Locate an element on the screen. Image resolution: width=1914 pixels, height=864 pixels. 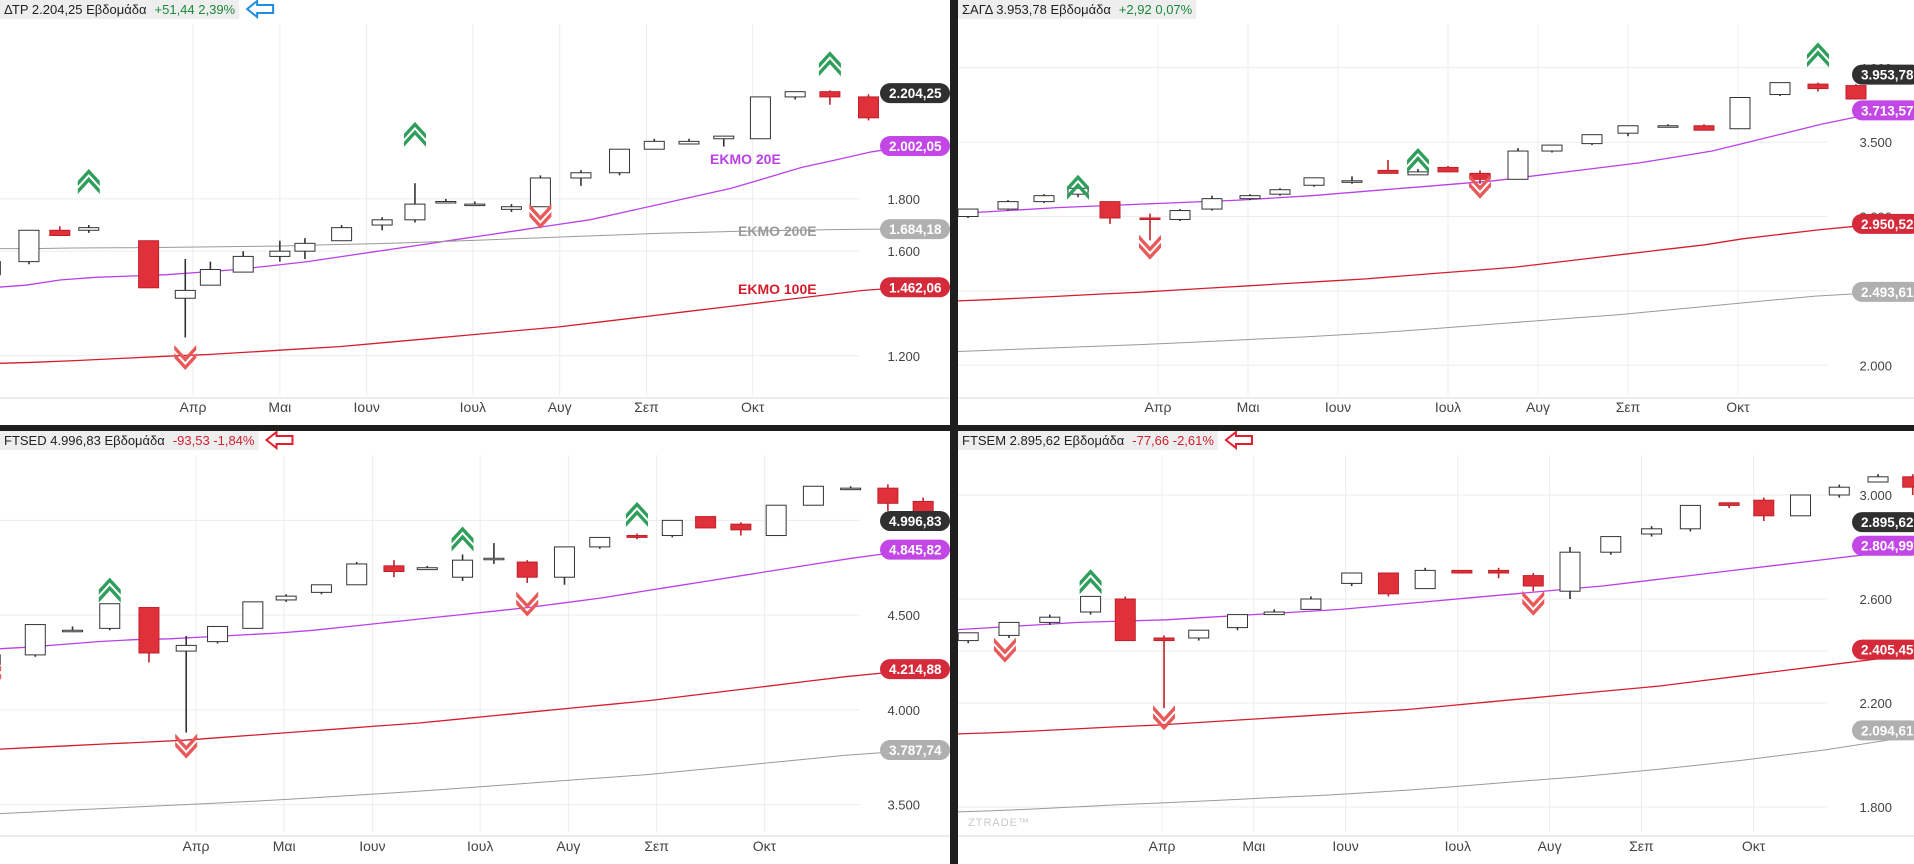
chart-header: ΣΑΓΔ 3.953,78 Εβδομάδα +2,92 0,07% is located at coordinates (1077, 9).